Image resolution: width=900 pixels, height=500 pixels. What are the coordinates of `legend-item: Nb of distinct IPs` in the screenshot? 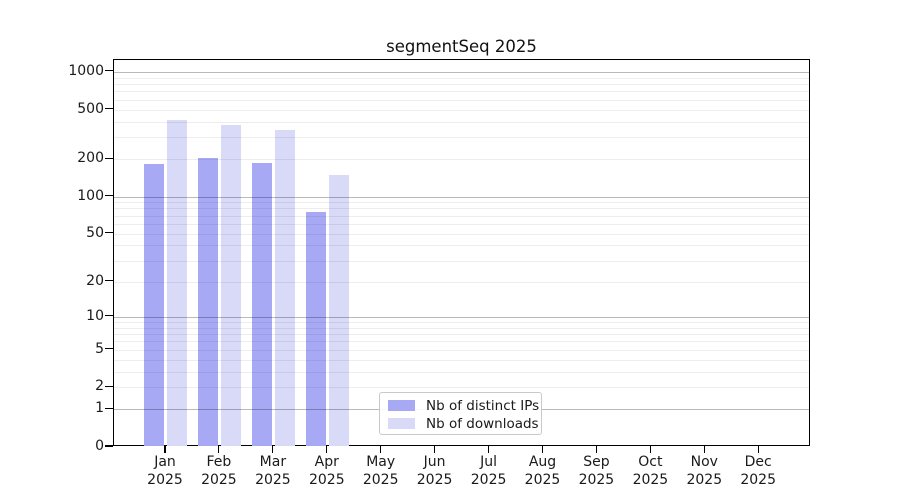 It's located at (464, 405).